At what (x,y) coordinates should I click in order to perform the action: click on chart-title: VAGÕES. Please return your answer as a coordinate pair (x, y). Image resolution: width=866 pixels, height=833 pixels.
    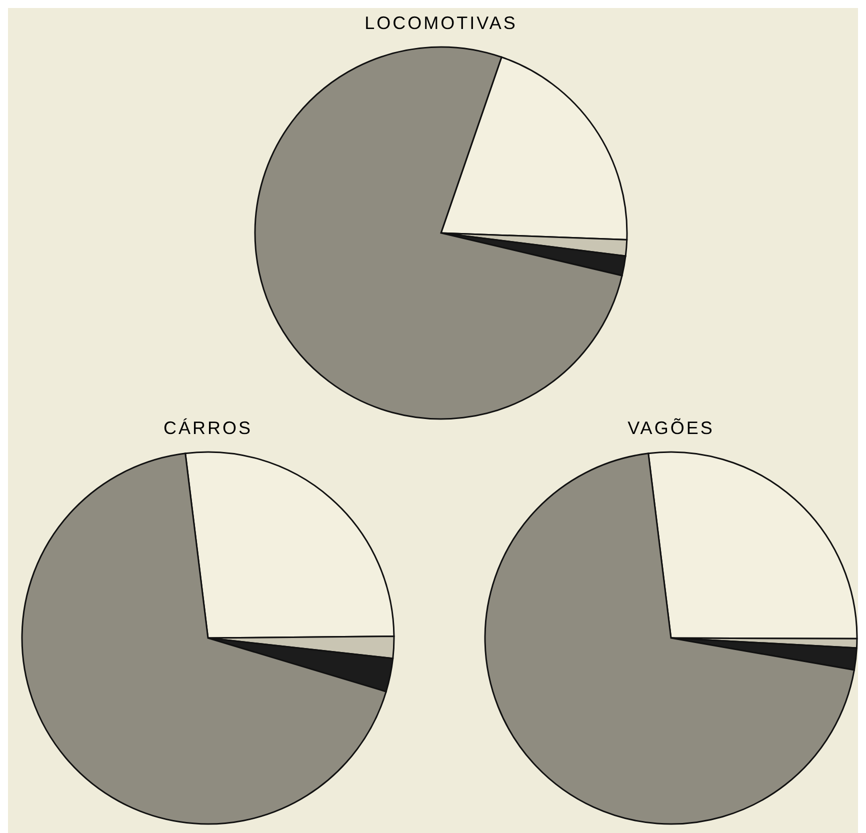
    Looking at the image, I should click on (671, 428).